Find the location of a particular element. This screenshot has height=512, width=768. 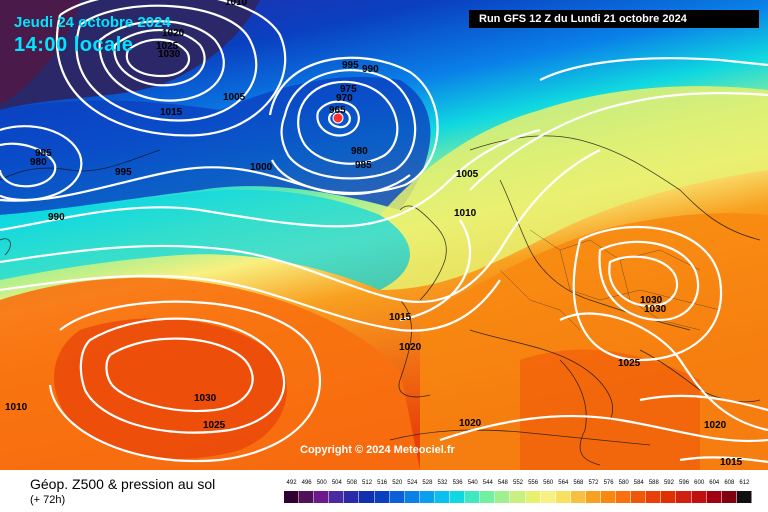

scale-label: 580 is located at coordinates (623, 483).